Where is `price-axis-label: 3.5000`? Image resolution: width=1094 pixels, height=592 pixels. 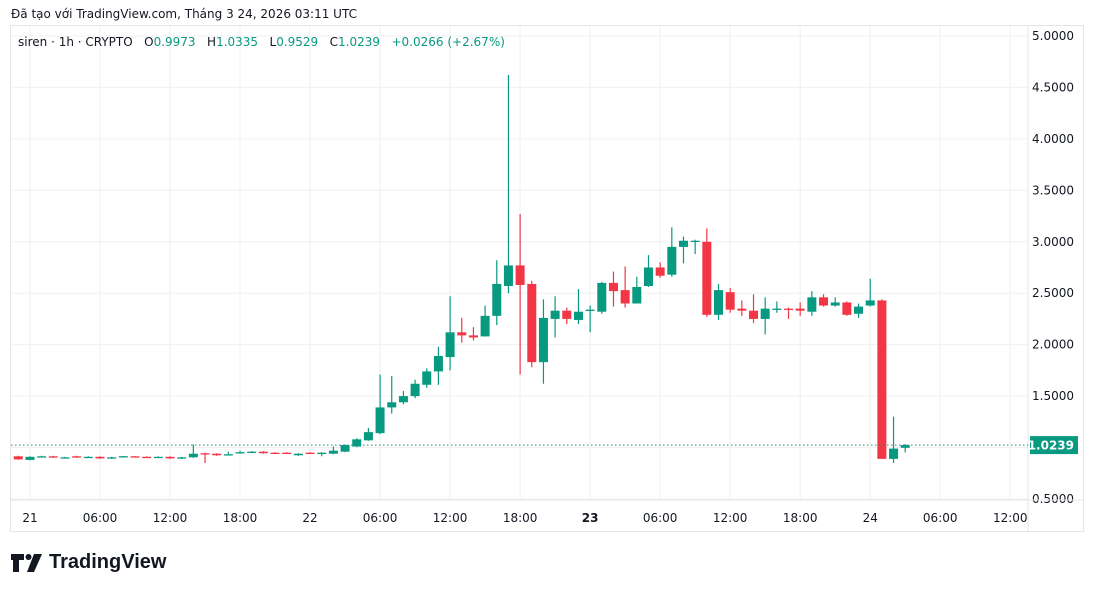
price-axis-label: 3.5000 is located at coordinates (1053, 190).